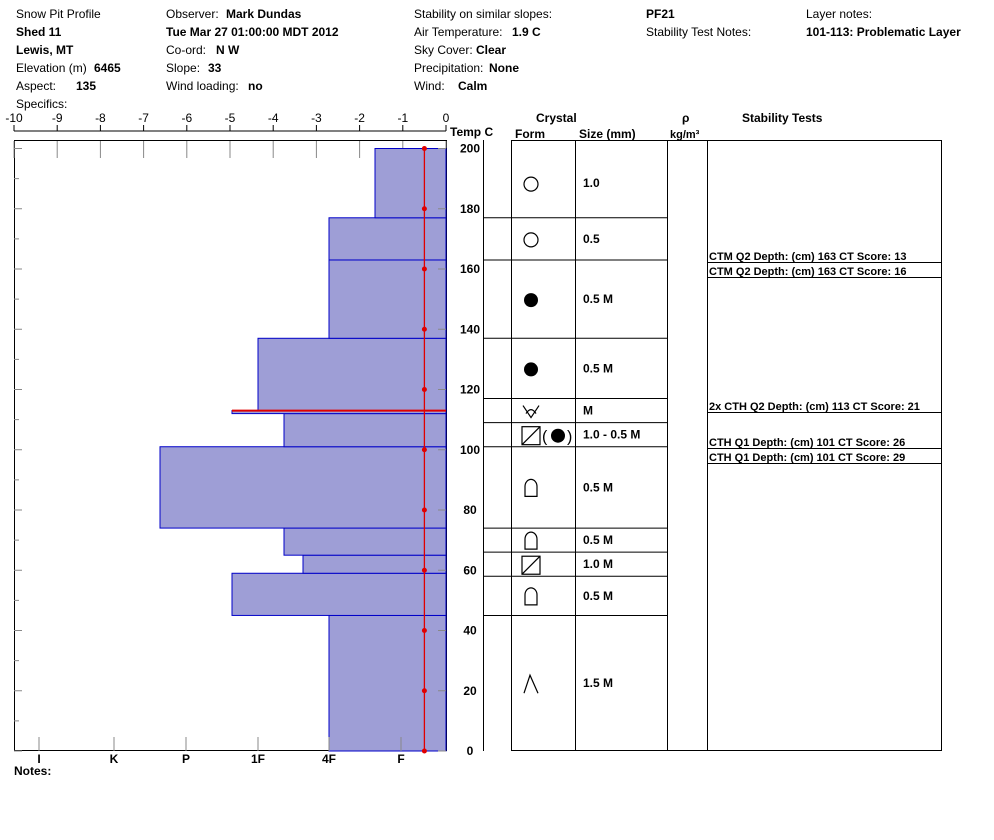 Image resolution: width=994 pixels, height=840 pixels. What do you see at coordinates (471, 132) in the screenshot?
I see `temp-column-header: Temp C` at bounding box center [471, 132].